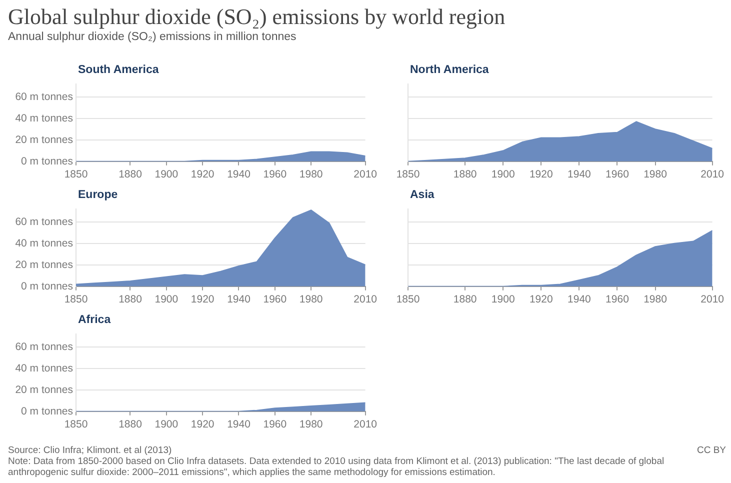  What do you see at coordinates (337, 467) in the screenshot?
I see `text: Note: Data from 1850-2000 based on Clio Infra datasets. Data extended to 2010 using data from Klimont et al. (2013) publication: "The last decade of global anthropogenic sulfur dioxide: 2000–2011 emissions", which applies the same methodology for emissions estimation.` at bounding box center [337, 467].